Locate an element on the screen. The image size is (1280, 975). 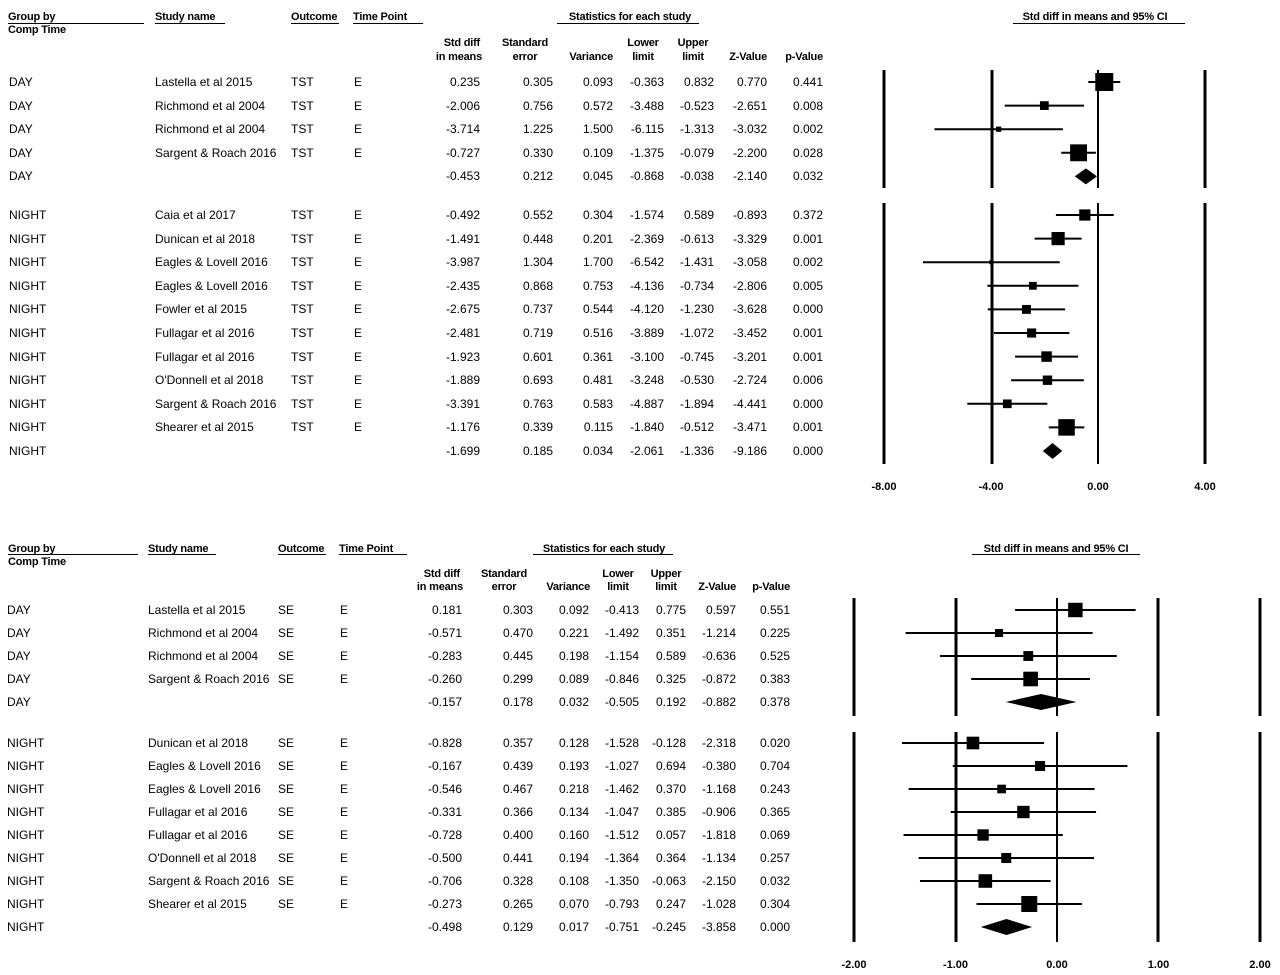
variance-cell: 0.516 is located at coordinates (597, 333).